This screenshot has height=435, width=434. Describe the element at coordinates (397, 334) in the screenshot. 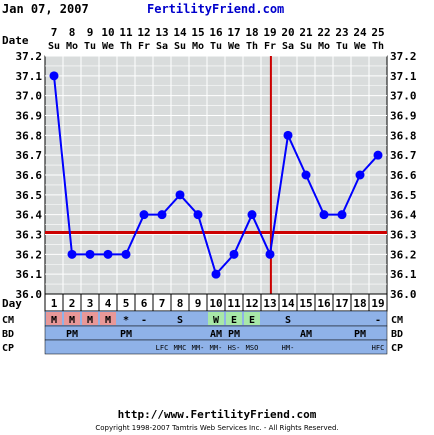

I see `row-label-bd-right: BD` at that location.